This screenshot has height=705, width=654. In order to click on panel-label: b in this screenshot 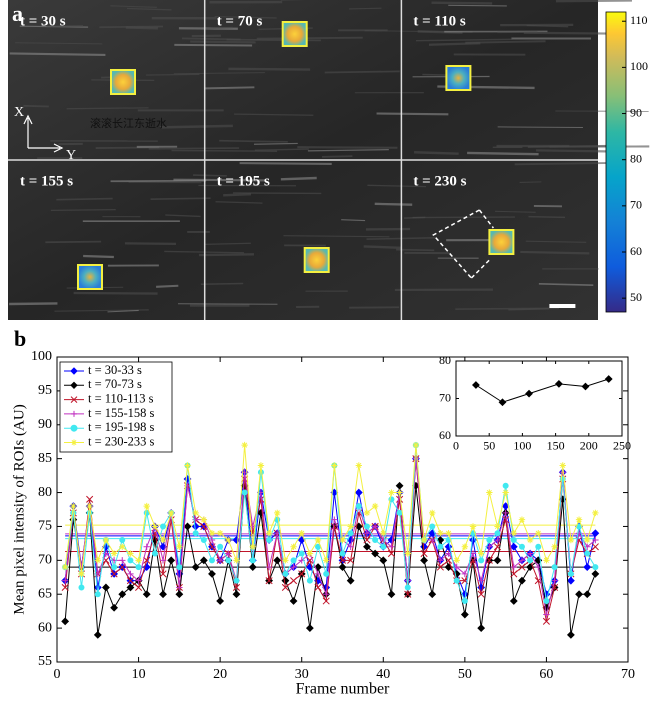, I will do `click(20, 338)`.